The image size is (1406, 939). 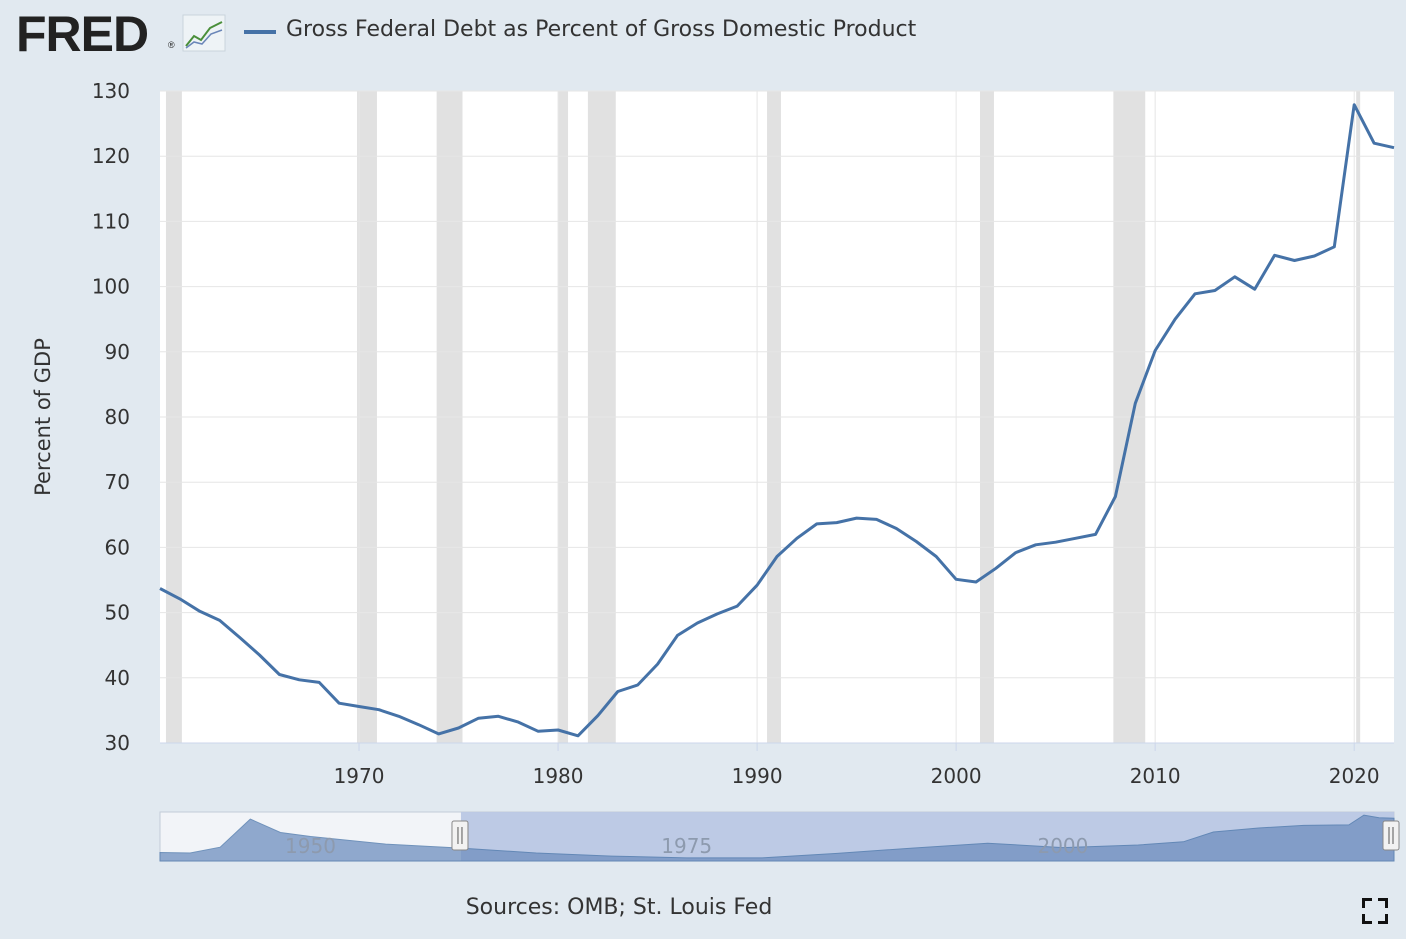 What do you see at coordinates (117, 417) in the screenshot?
I see `y-tick-label: 80` at bounding box center [117, 417].